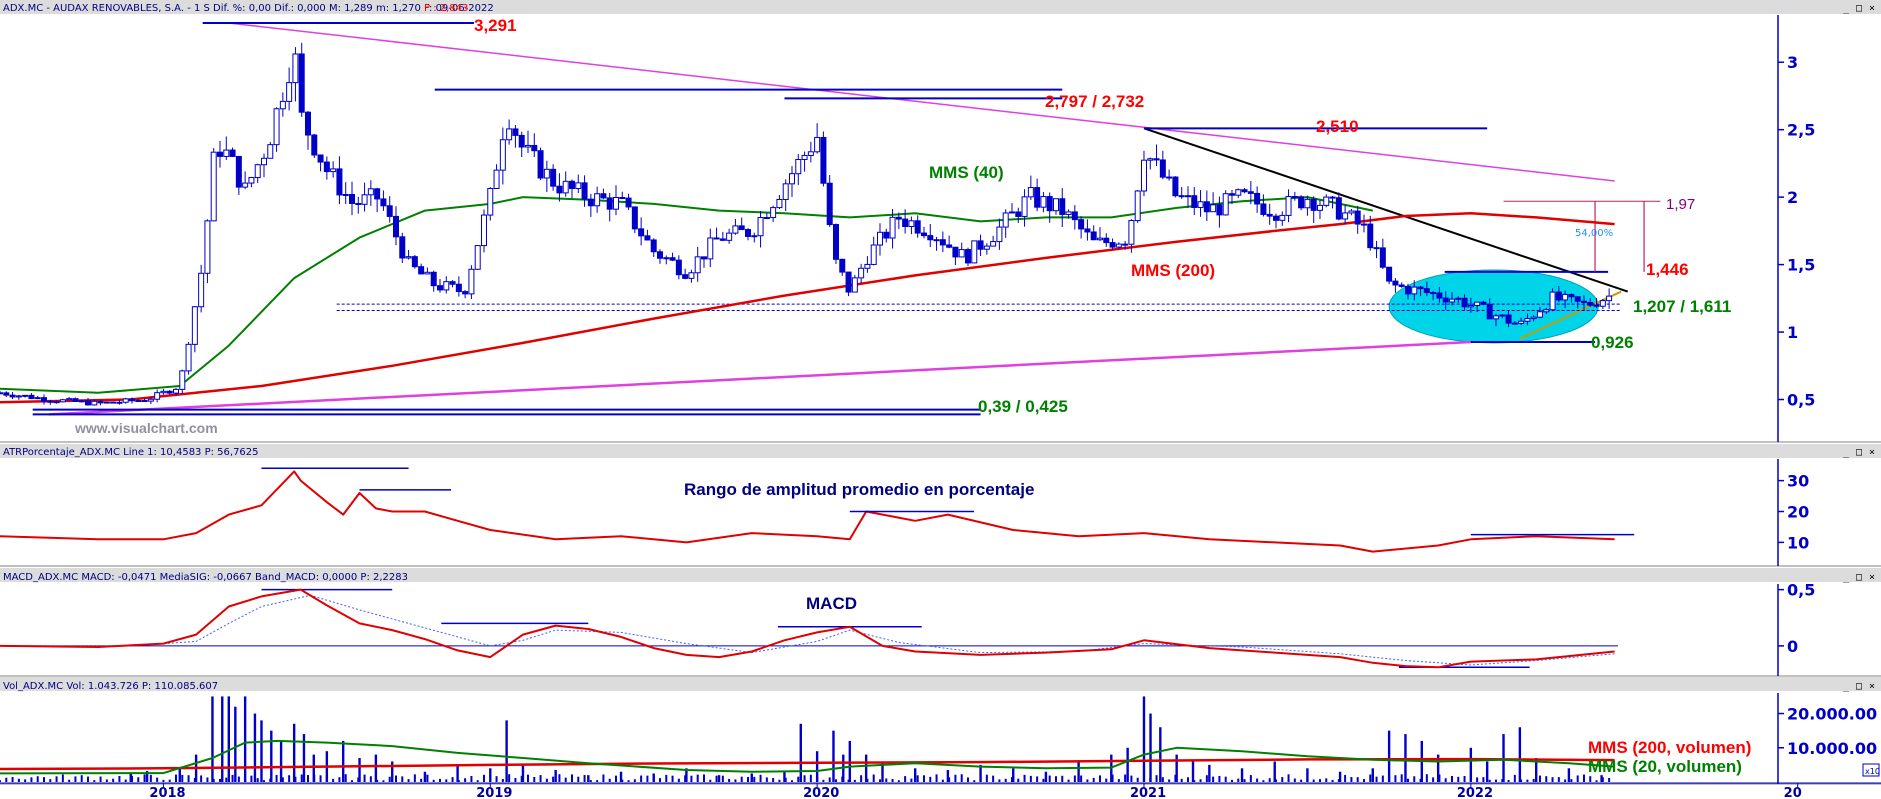 The height and width of the screenshot is (799, 1881). Describe the element at coordinates (807, 511) in the screenshot. I see `atr-line` at that location.